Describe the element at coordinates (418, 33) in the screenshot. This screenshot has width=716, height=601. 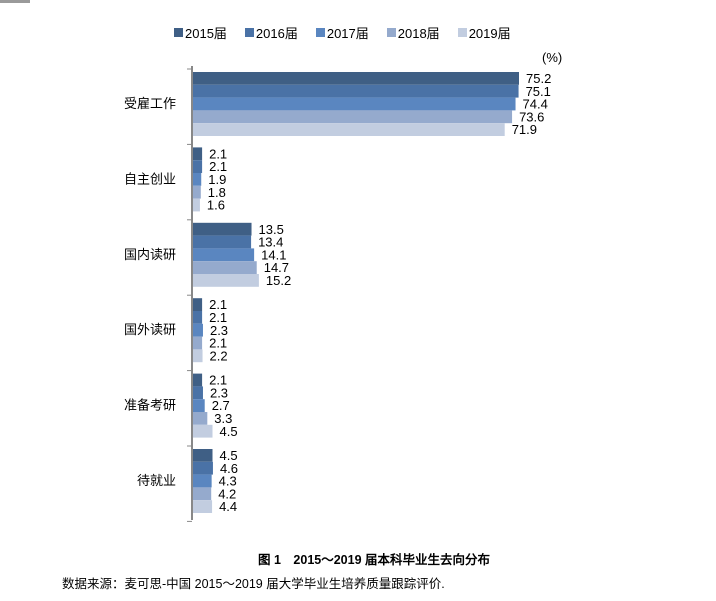
I see `legend-label: 2018届` at that location.